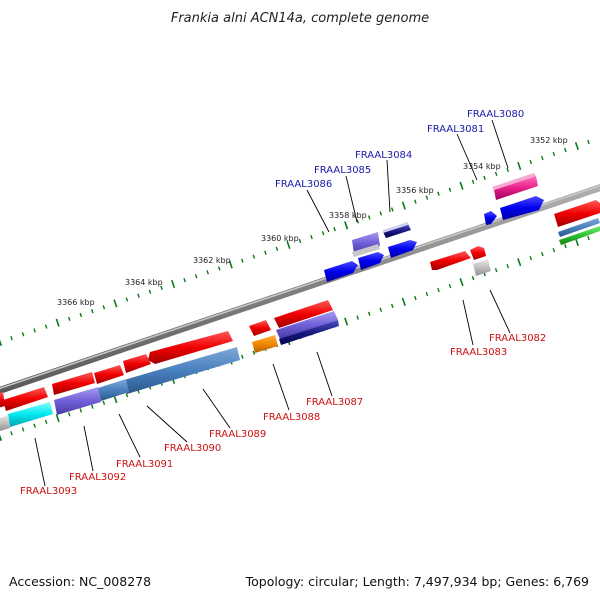  What do you see at coordinates (334, 402) in the screenshot?
I see `gene-label-FRAAL3087: FRAAL3087` at bounding box center [334, 402].